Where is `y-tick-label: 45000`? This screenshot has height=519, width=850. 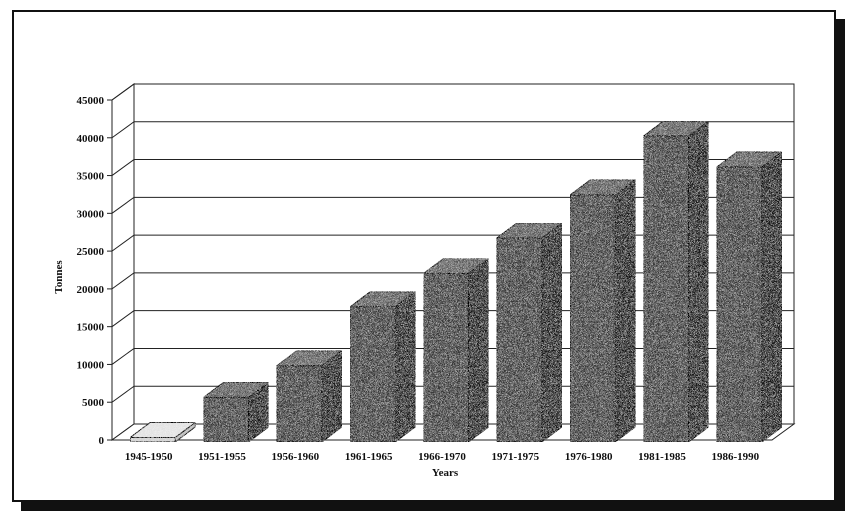 y-tick-label: 45000 is located at coordinates (91, 101).